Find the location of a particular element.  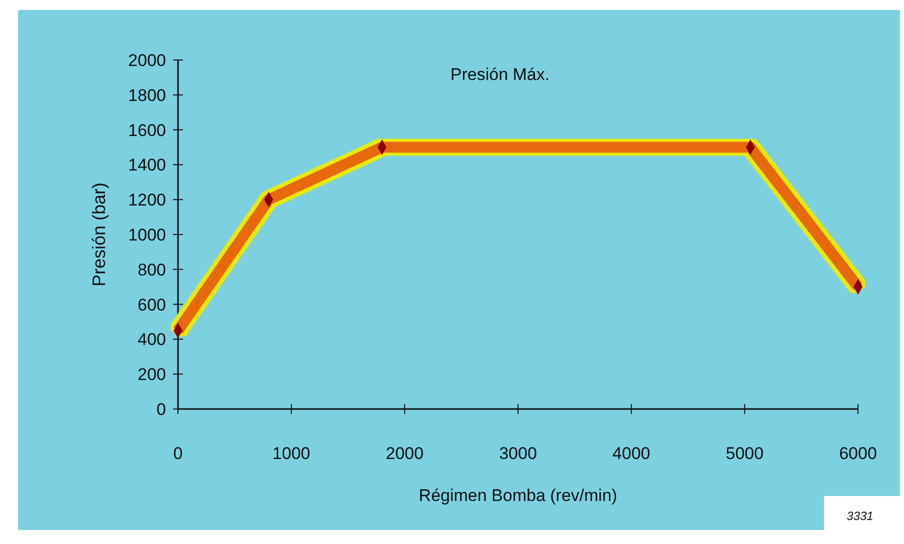

x-tick-label: 6000 is located at coordinates (858, 453).